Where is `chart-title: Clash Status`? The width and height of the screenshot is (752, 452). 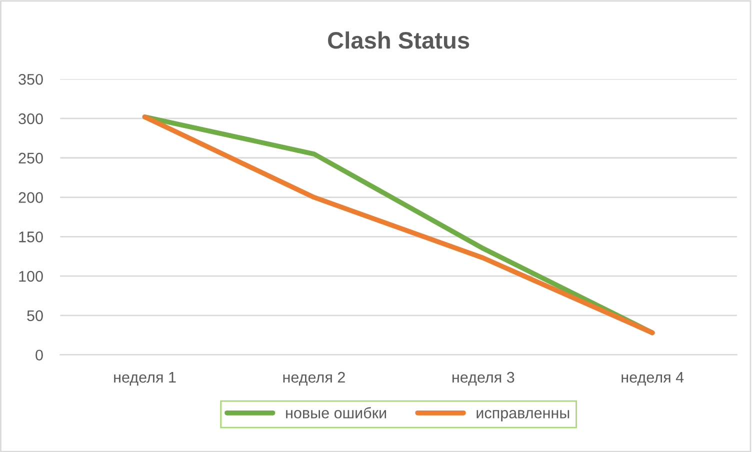 chart-title: Clash Status is located at coordinates (399, 40).